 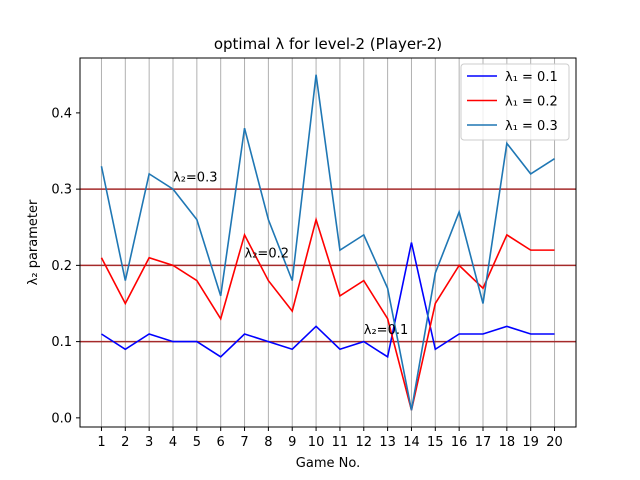 What do you see at coordinates (387, 442) in the screenshot?
I see `x-tick-label: 13` at bounding box center [387, 442].